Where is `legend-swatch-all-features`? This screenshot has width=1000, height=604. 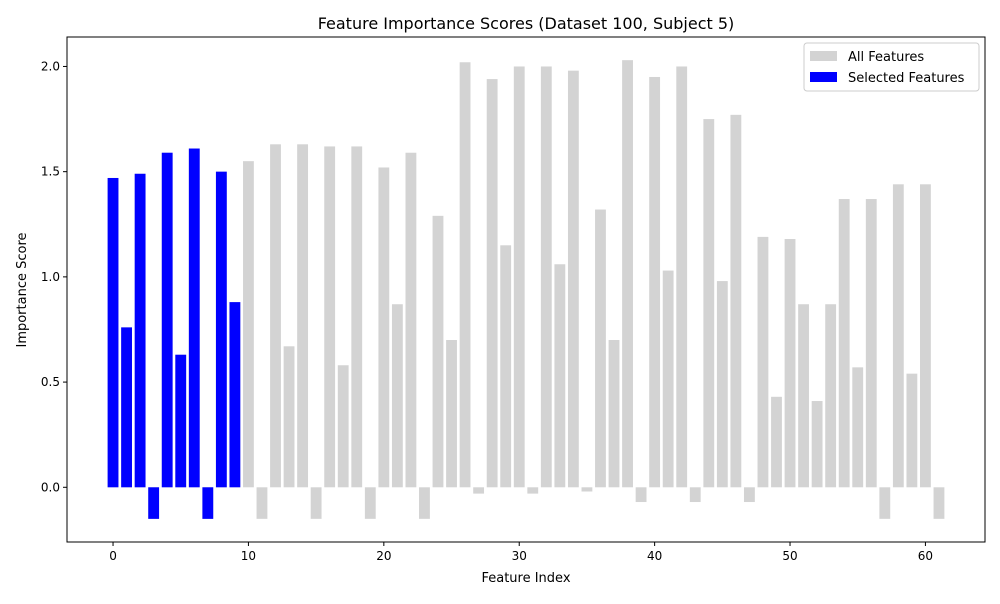
legend-swatch-all-features is located at coordinates (823, 56).